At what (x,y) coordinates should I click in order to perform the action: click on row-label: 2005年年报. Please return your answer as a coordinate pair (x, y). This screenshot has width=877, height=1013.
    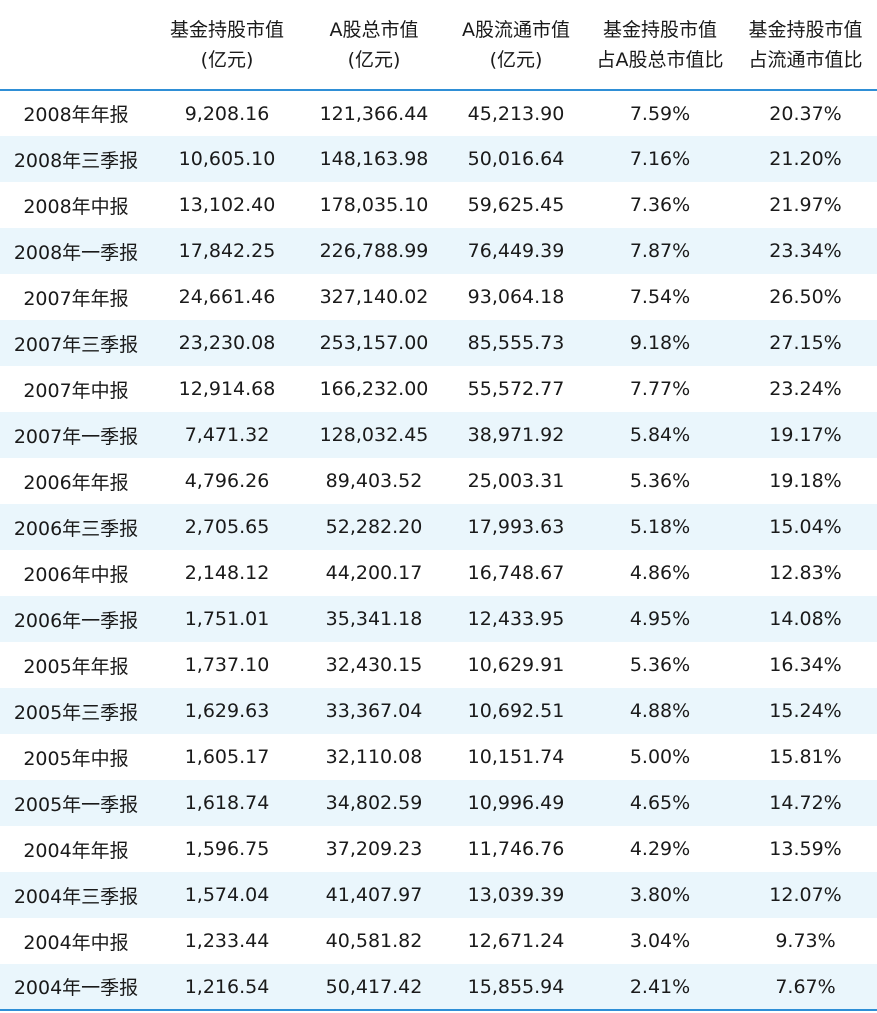
    Looking at the image, I should click on (76, 666).